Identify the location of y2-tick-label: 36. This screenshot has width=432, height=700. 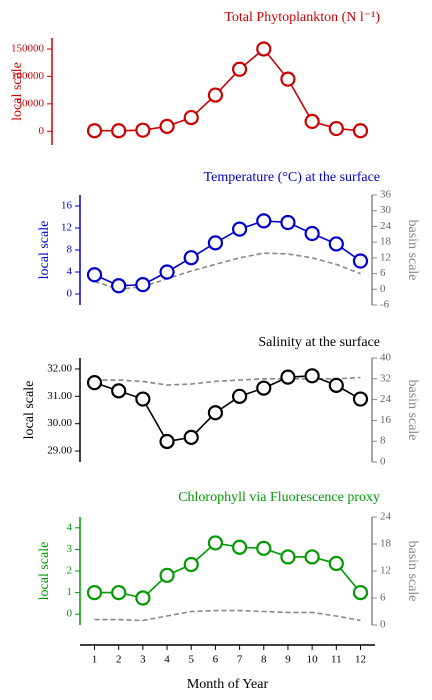
(386, 195).